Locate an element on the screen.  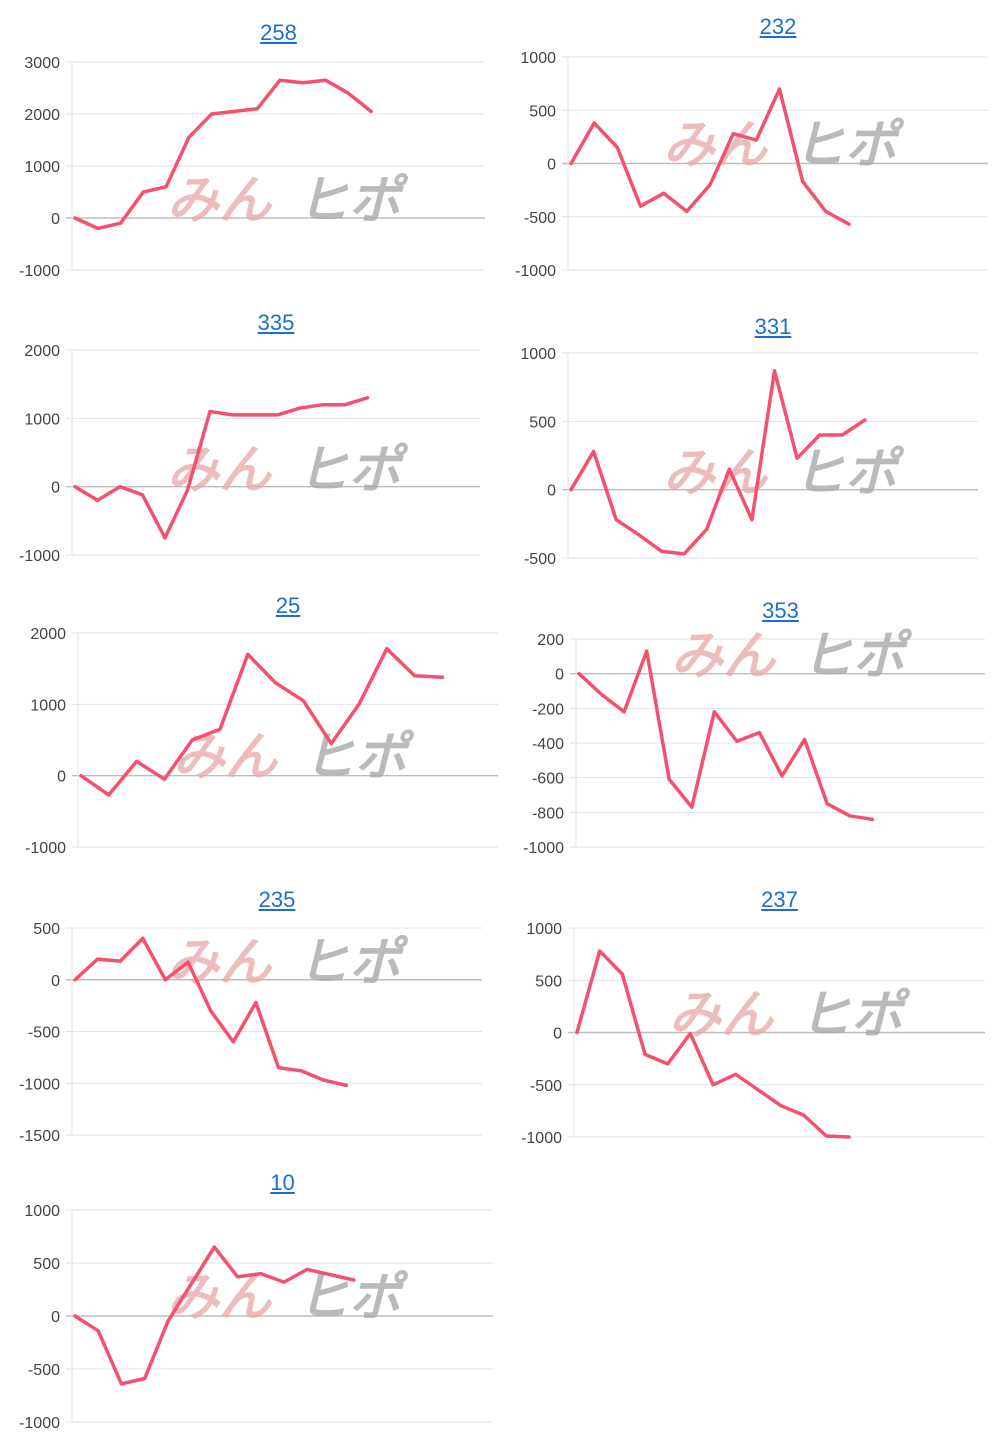
chart-title-link: 235 is located at coordinates (277, 899).